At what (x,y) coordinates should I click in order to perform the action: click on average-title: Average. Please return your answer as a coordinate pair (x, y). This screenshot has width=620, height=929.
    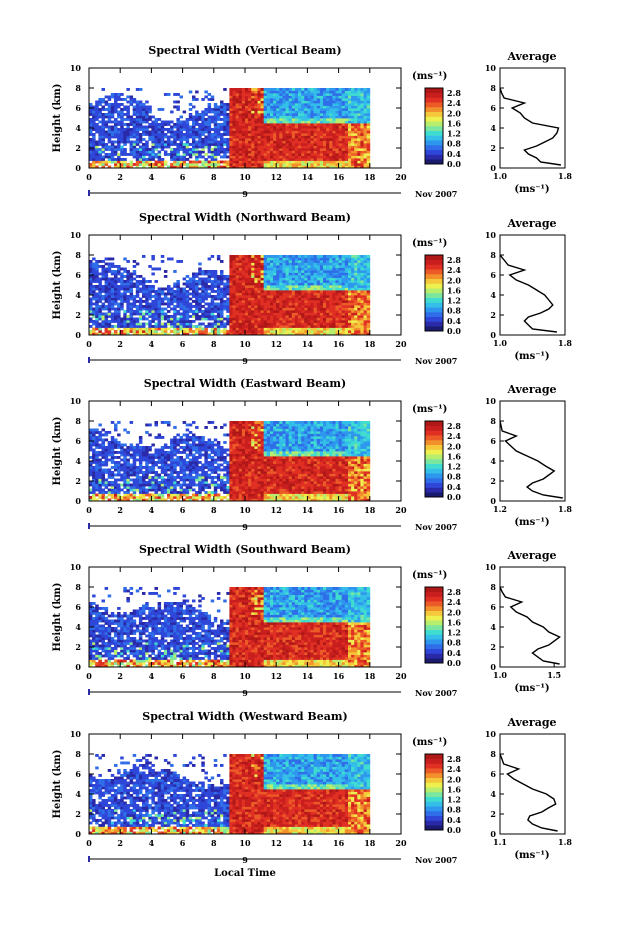
    Looking at the image, I should click on (531, 56).